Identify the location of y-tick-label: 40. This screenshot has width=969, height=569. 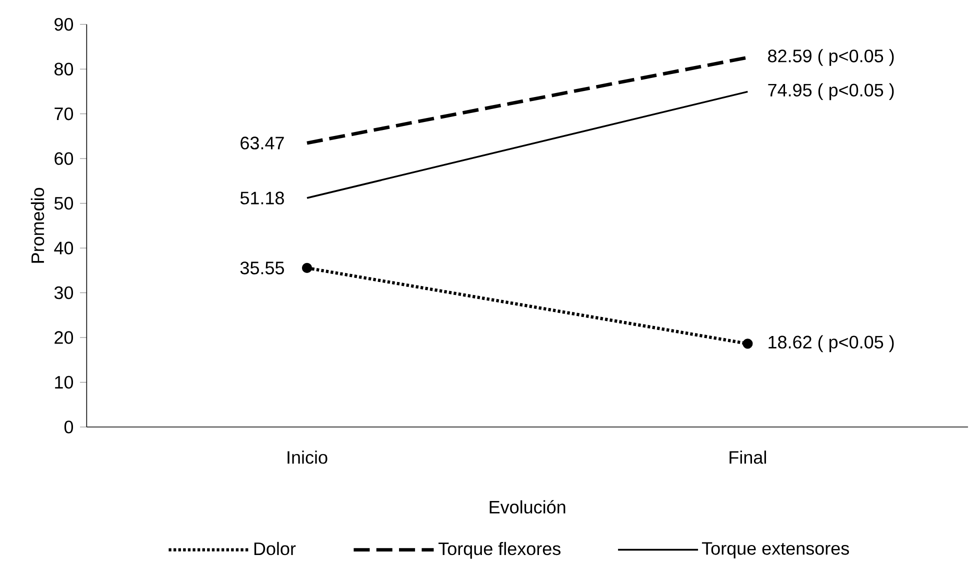
(64, 248).